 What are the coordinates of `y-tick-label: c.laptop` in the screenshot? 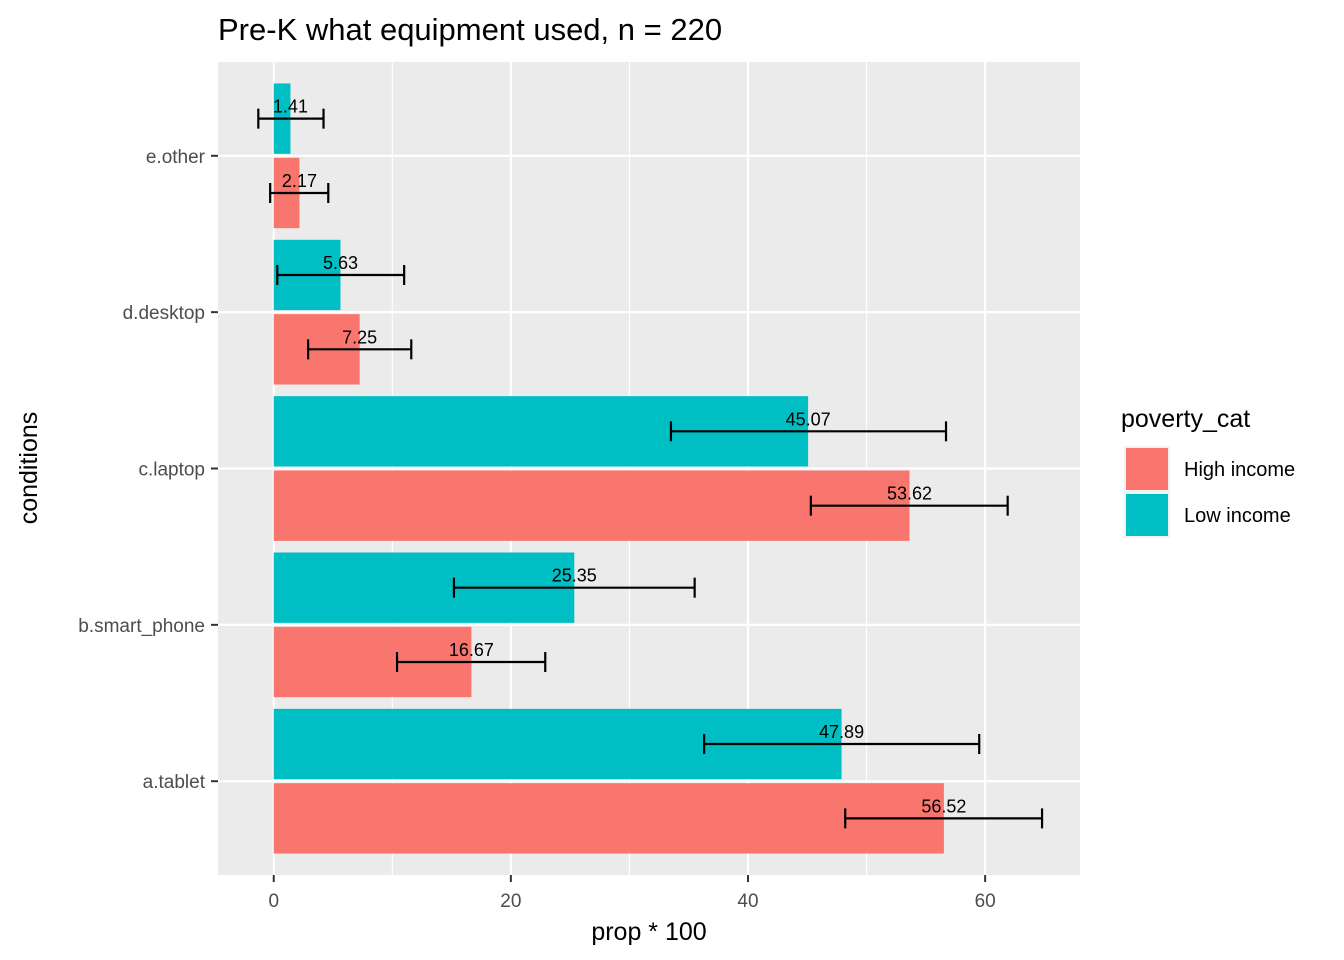 It's located at (171, 470).